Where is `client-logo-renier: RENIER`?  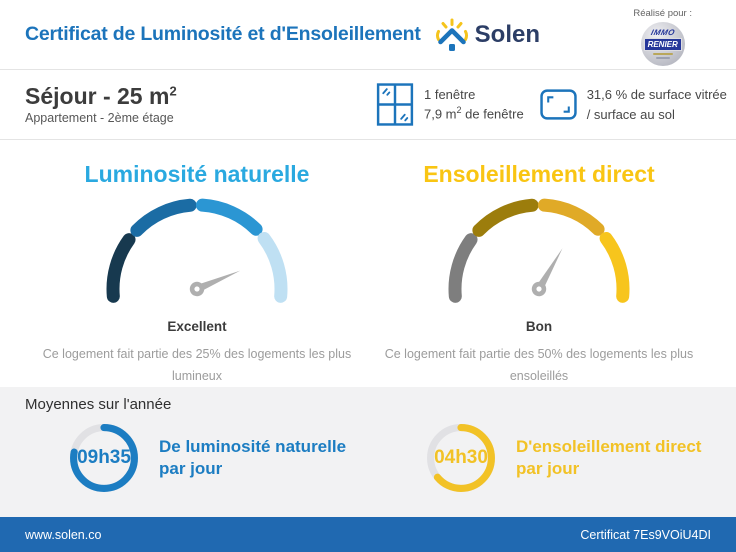 client-logo-renier: RENIER is located at coordinates (662, 44).